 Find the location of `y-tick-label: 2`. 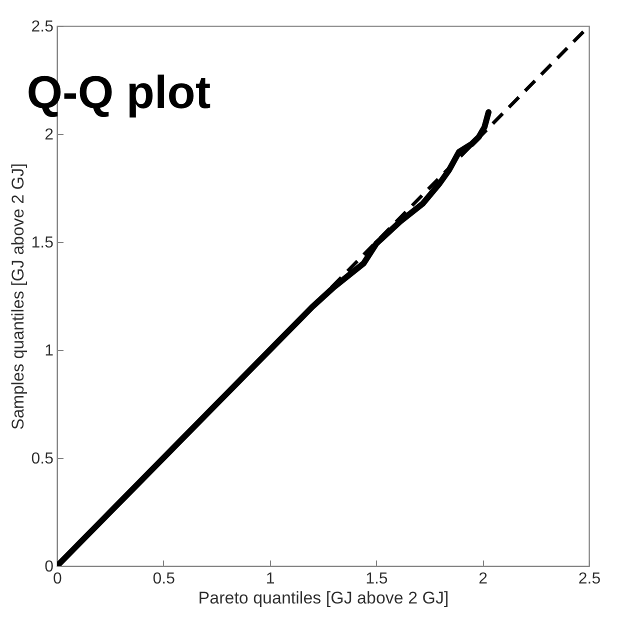

y-tick-label: 2 is located at coordinates (49, 135).